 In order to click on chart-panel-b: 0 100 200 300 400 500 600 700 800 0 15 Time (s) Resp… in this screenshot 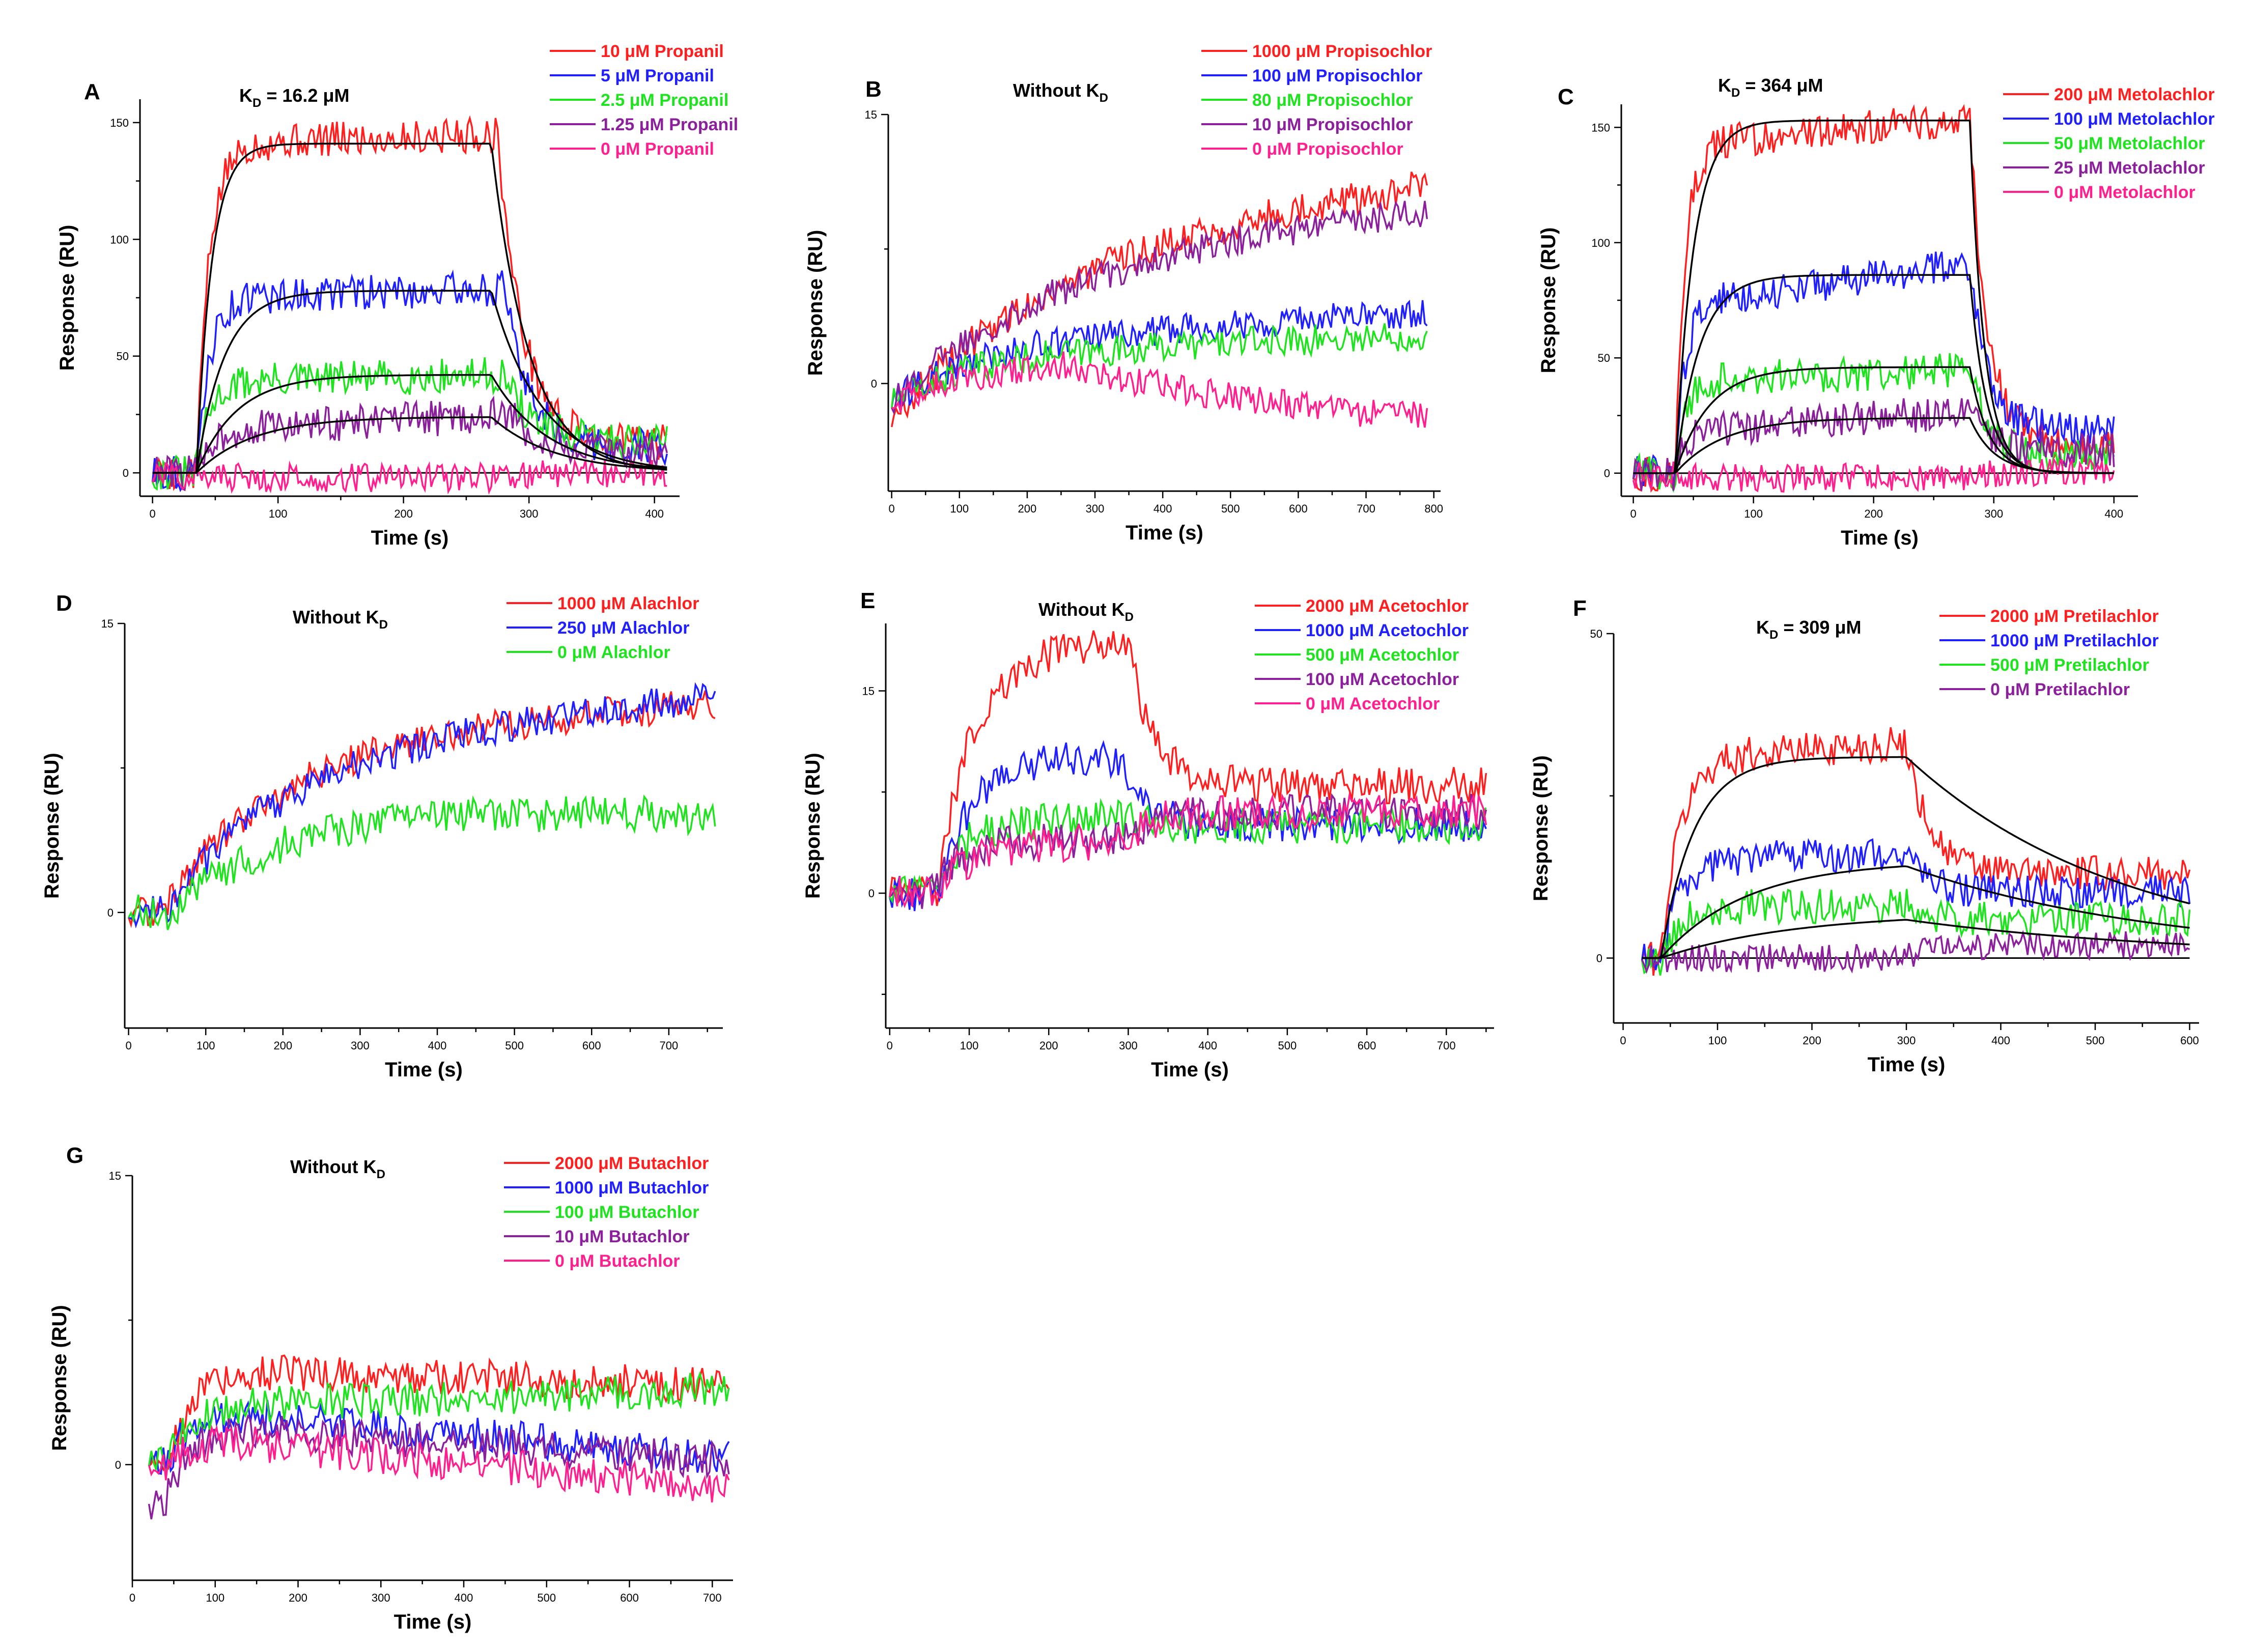, I will do `click(1123, 293)`.